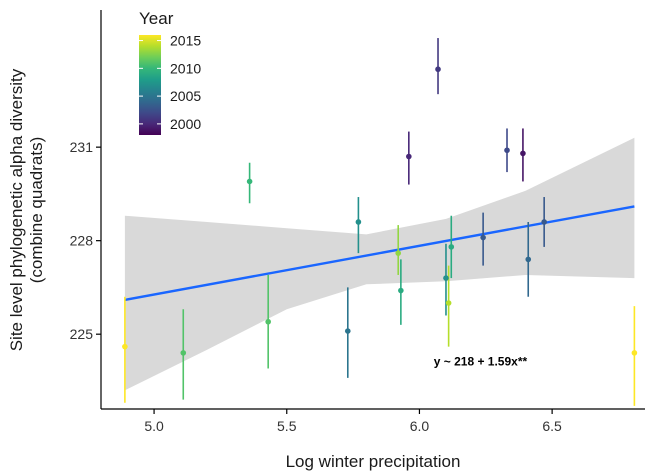  Describe the element at coordinates (16, 209) in the screenshot. I see `y-axis-title-line-1: Site level phylogenetic alpha diversity` at that location.